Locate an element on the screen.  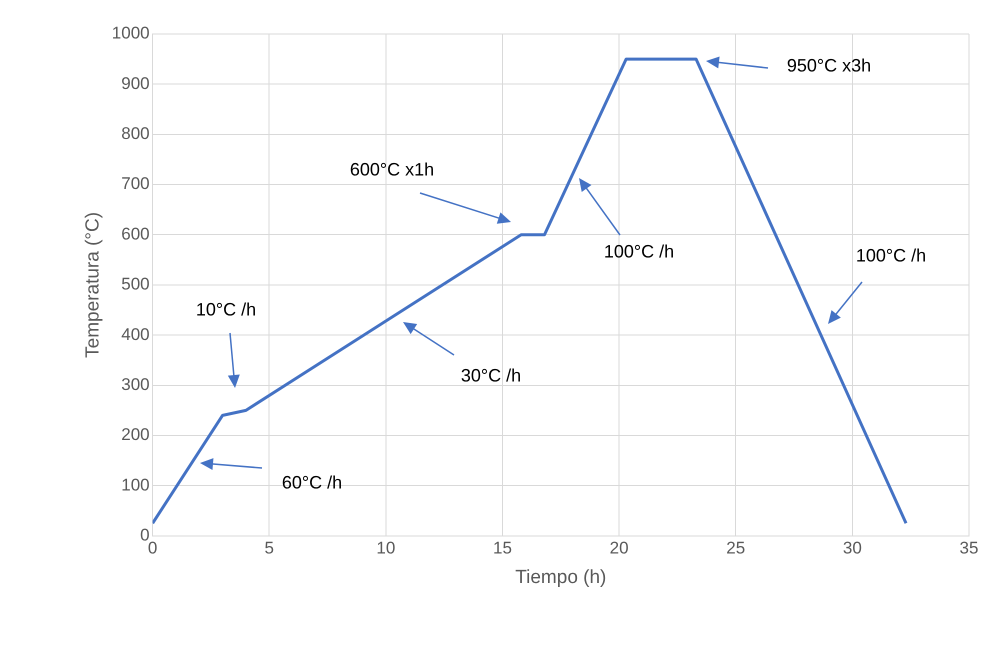
x-axis-title: Tiempo (h) is located at coordinates (560, 577).